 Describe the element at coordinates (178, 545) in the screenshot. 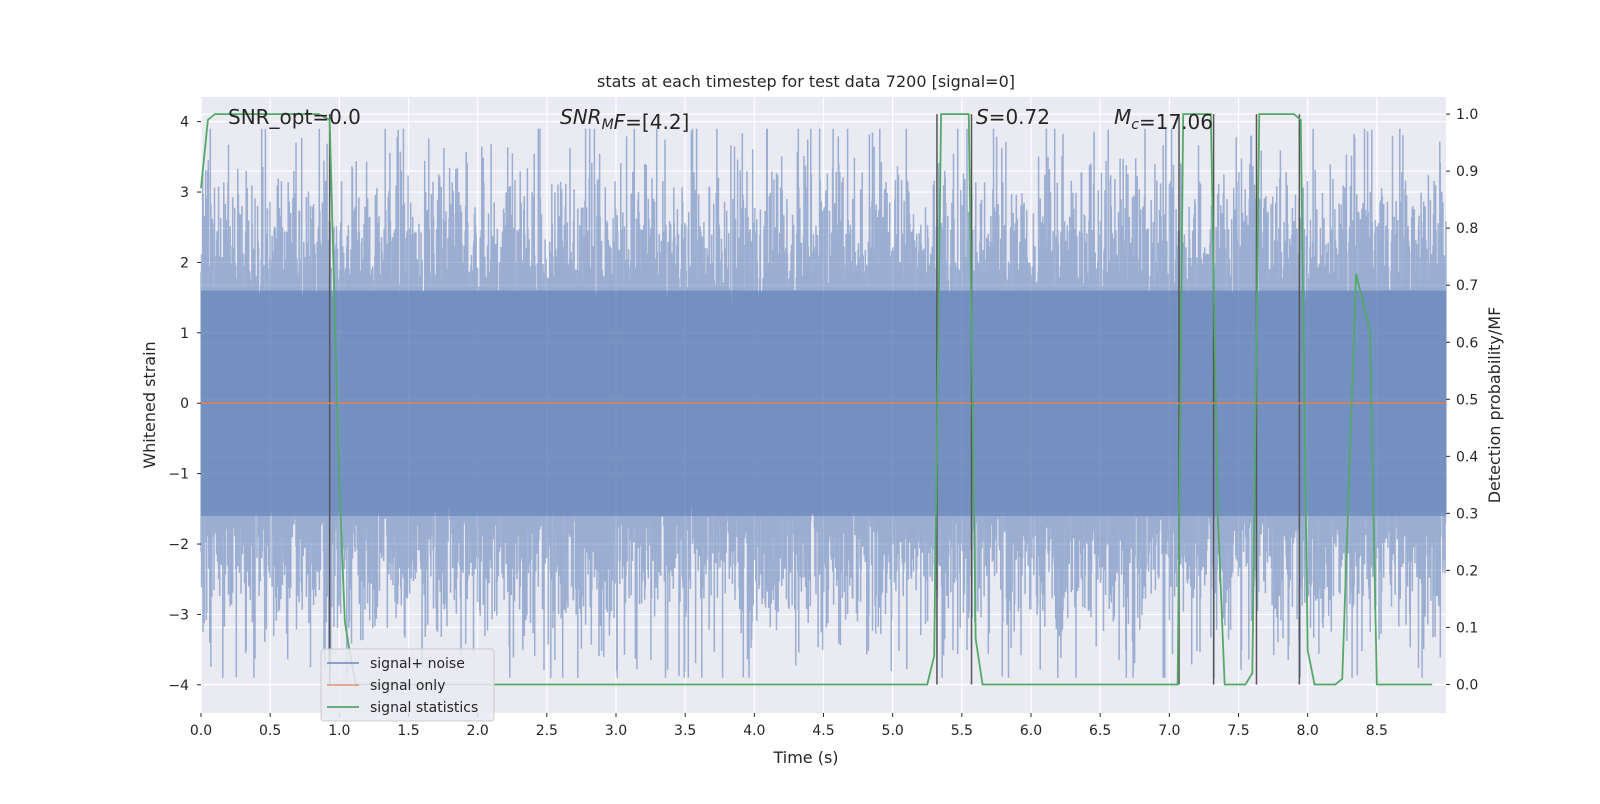

I see `y-left-tick-label: −2` at that location.